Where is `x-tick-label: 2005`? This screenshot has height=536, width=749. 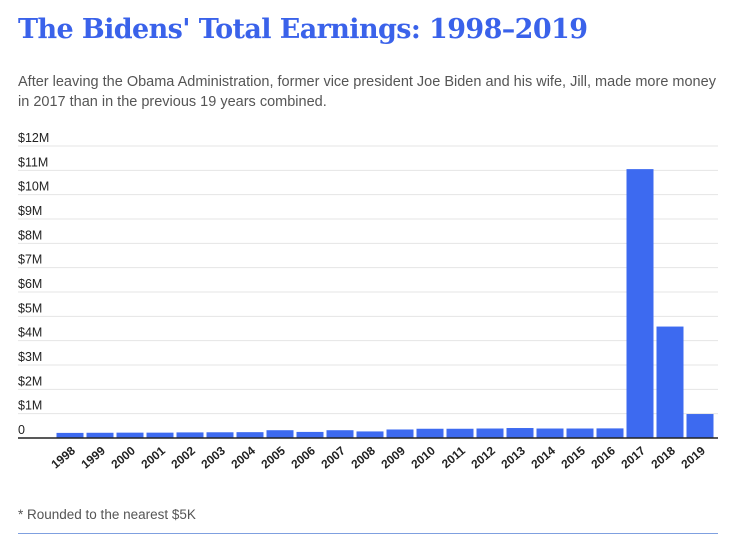 x-tick-label: 2005 is located at coordinates (273, 457).